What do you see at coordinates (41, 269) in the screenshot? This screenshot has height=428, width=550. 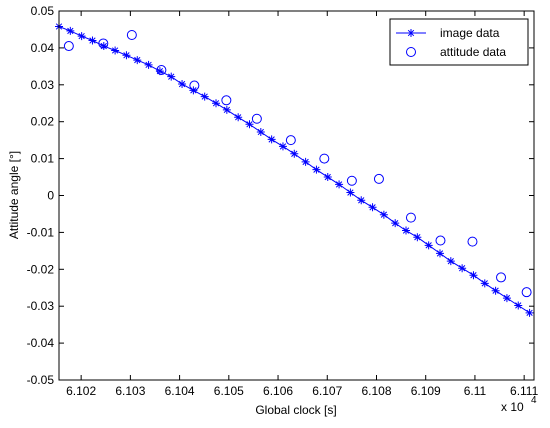 I see `y-tick-label: -0.02` at bounding box center [41, 269].